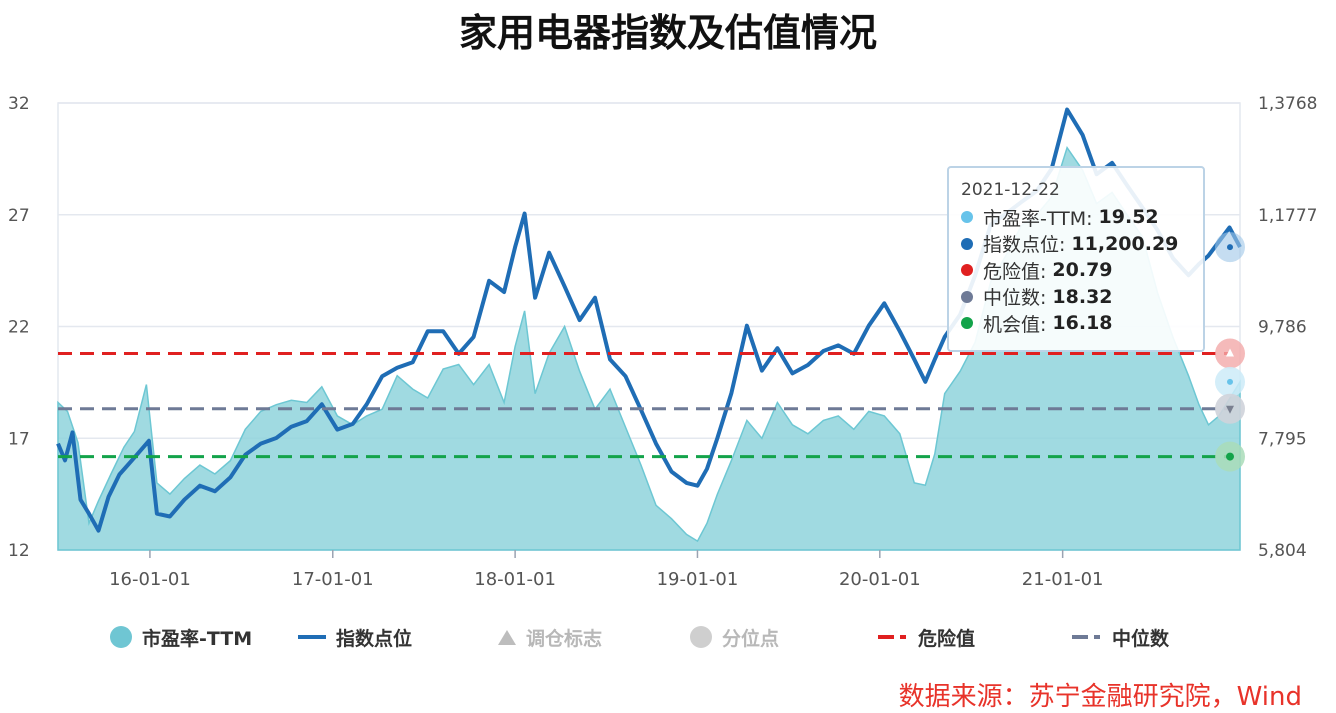 This screenshot has height=713, width=1336. Describe the element at coordinates (1100, 697) in the screenshot. I see `data-source-note: 数据来源：苏宁金融研究院，Wind` at that location.